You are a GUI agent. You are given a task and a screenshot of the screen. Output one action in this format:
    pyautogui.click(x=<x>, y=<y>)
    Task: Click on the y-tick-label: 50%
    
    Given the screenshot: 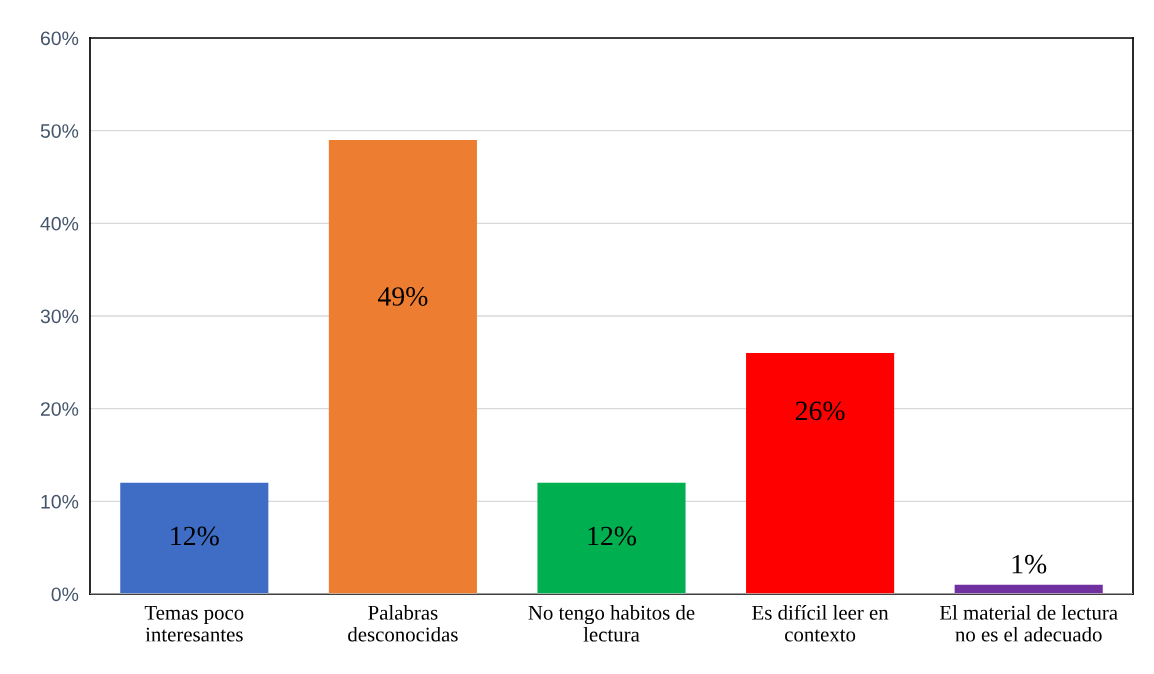 What is the action you would take?
    pyautogui.click(x=59, y=131)
    